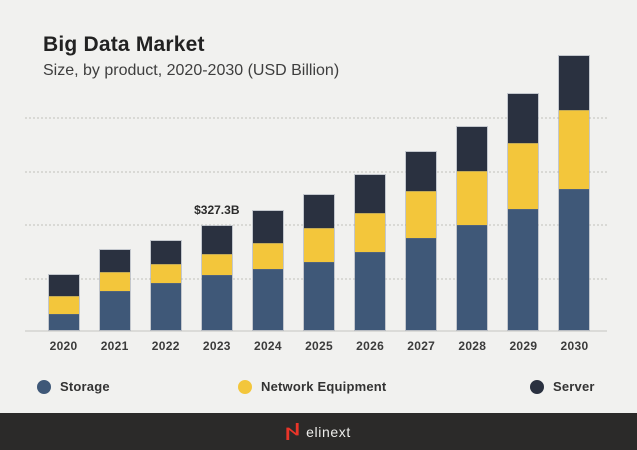 This screenshot has width=637, height=450. Describe the element at coordinates (574, 386) in the screenshot. I see `legend-label: Server` at that location.